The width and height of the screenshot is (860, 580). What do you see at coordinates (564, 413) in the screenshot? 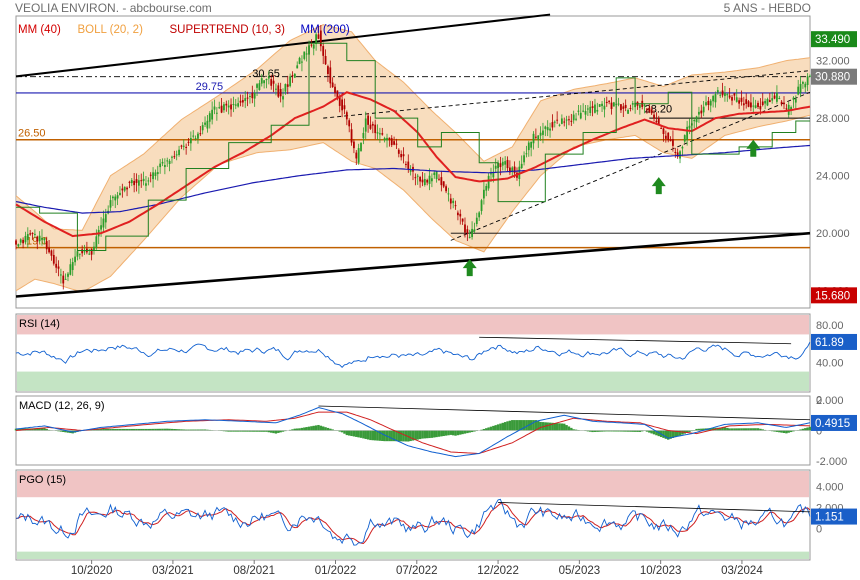
I see `macd-trendline` at bounding box center [564, 413].